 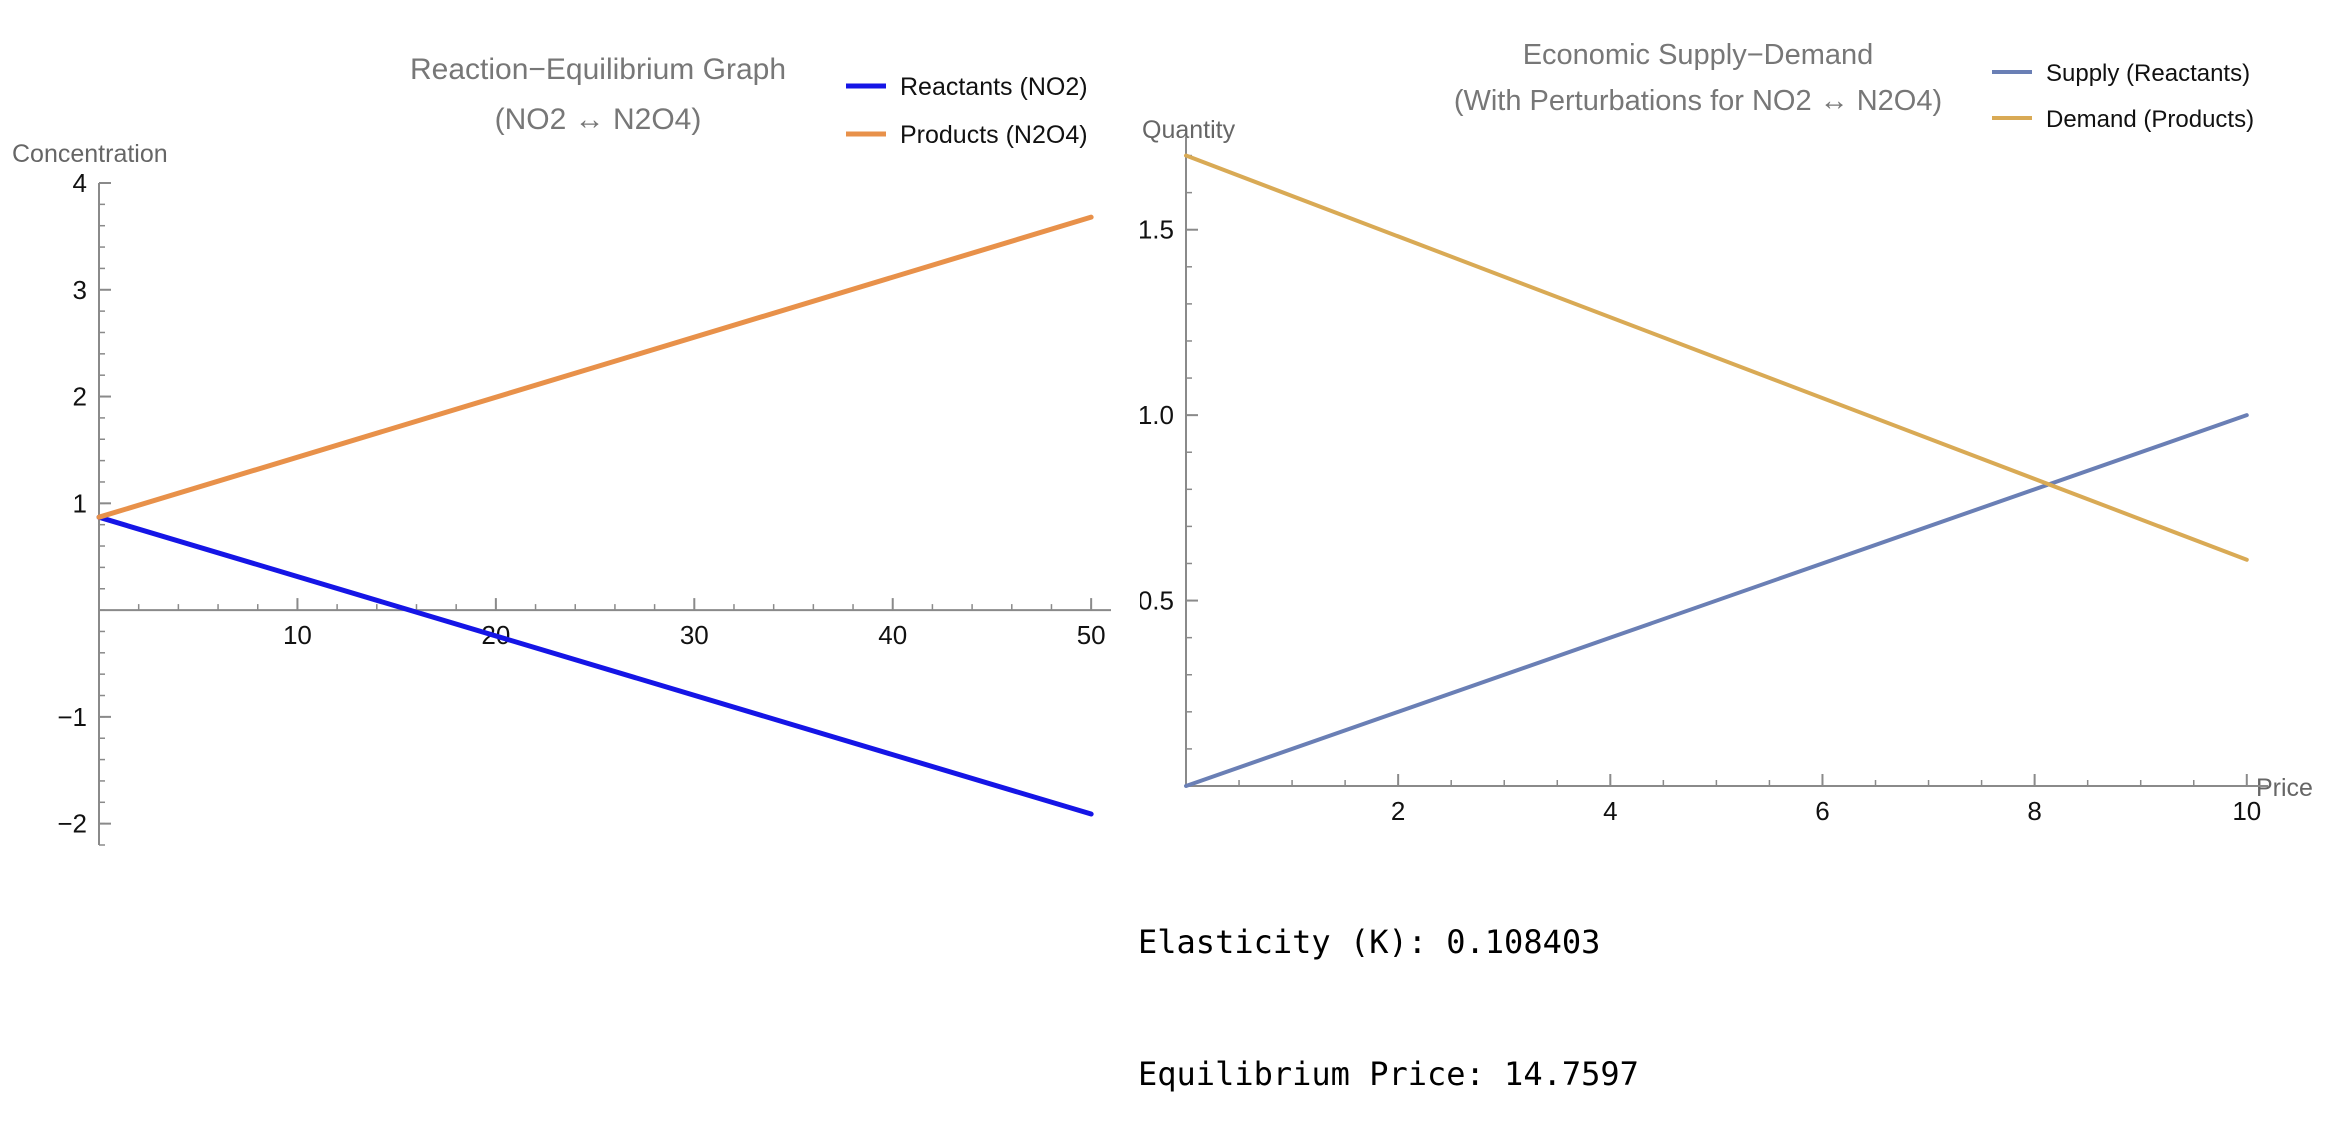 I want to click on chart-title: Economic Supply−Demand, so click(x=1698, y=55).